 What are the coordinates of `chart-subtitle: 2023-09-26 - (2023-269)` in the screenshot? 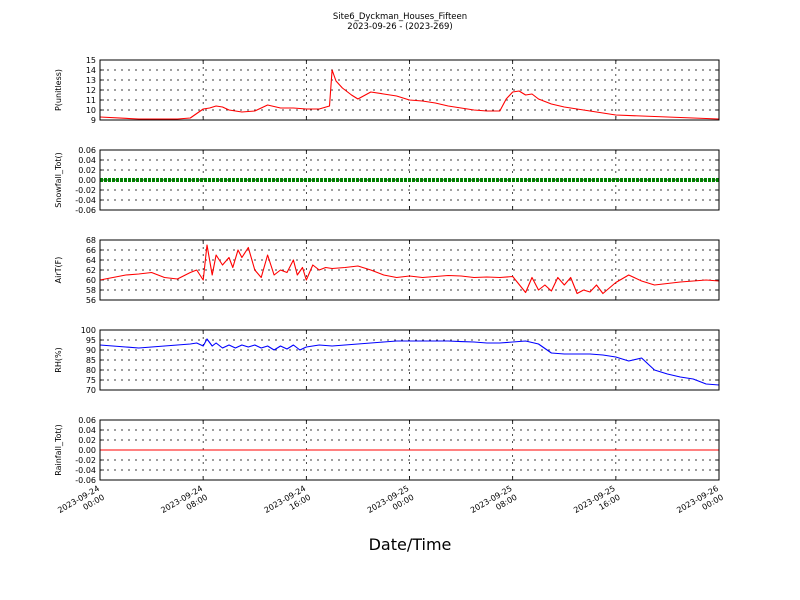 It's located at (399, 27).